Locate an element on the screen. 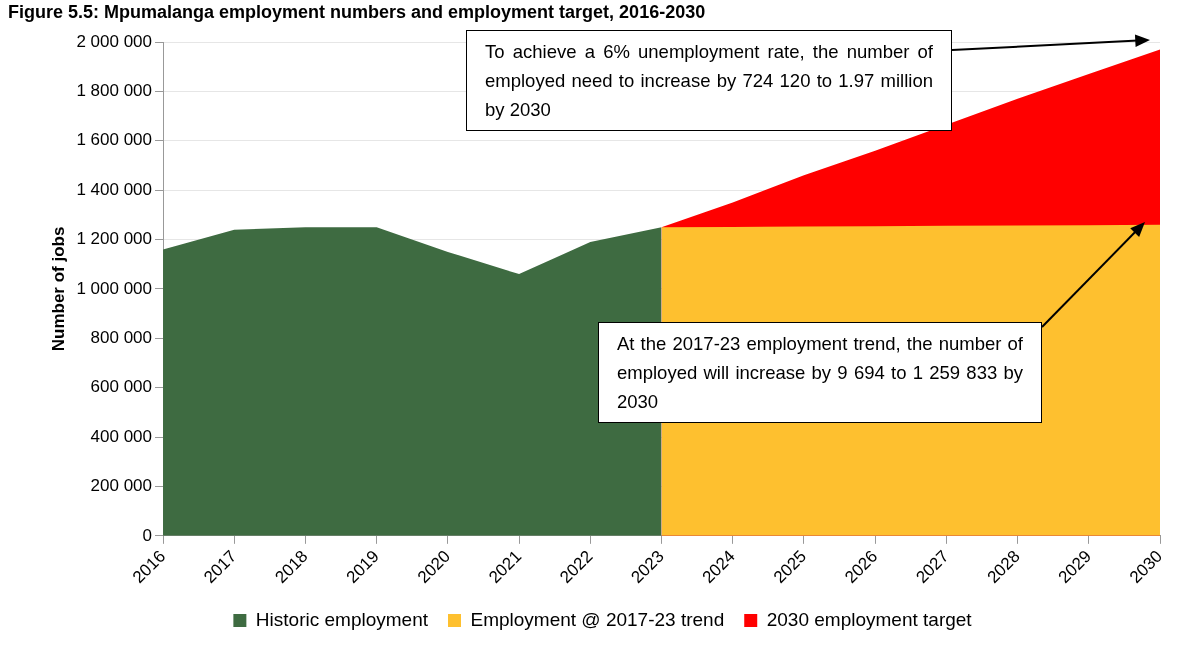 Image resolution: width=1198 pixels, height=654 pixels. legend-label: Historic employment is located at coordinates (342, 619).